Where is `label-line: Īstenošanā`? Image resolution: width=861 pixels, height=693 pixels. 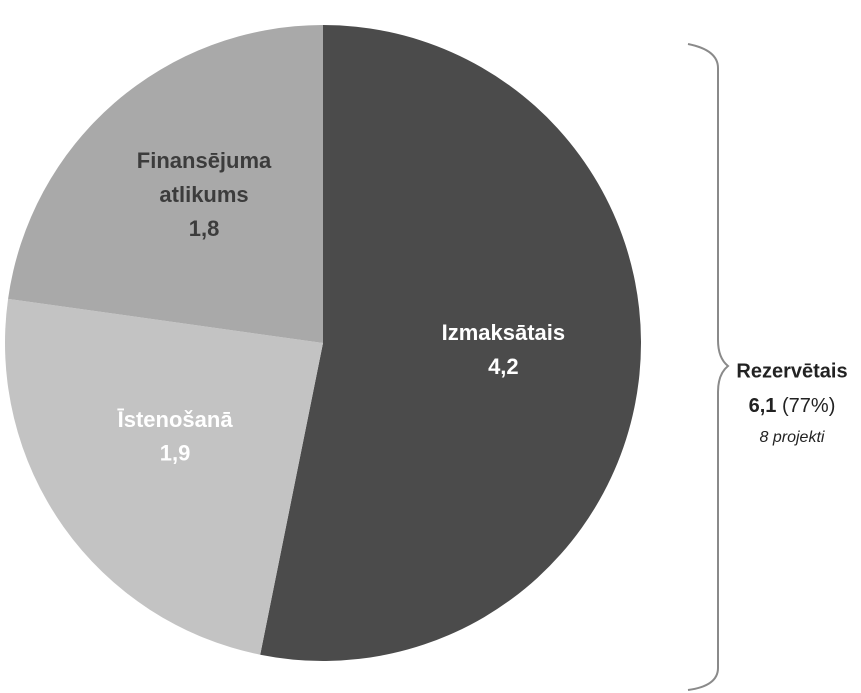 label-line: Īstenošanā is located at coordinates (175, 419).